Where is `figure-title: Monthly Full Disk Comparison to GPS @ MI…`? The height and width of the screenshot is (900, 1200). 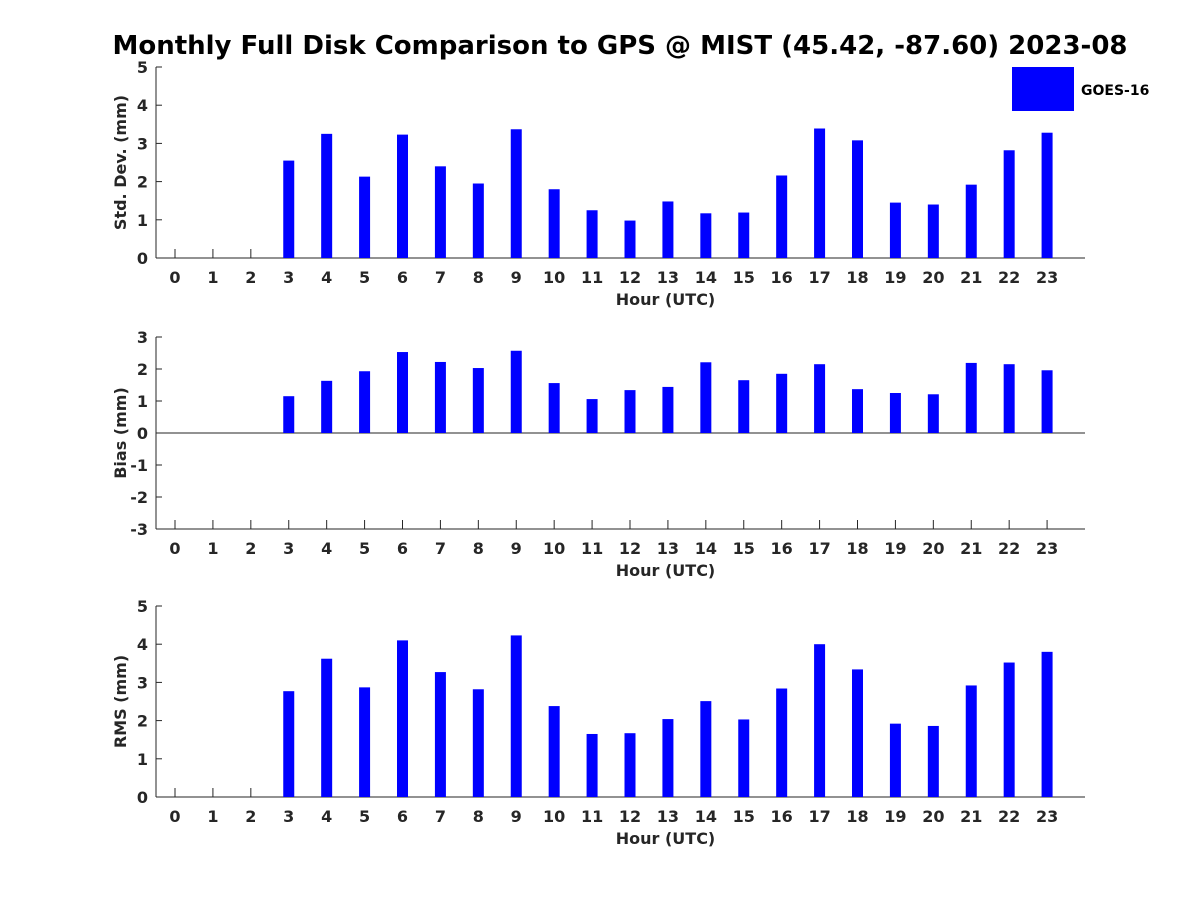 figure-title: Monthly Full Disk Comparison to GPS @ MI… is located at coordinates (619, 46).